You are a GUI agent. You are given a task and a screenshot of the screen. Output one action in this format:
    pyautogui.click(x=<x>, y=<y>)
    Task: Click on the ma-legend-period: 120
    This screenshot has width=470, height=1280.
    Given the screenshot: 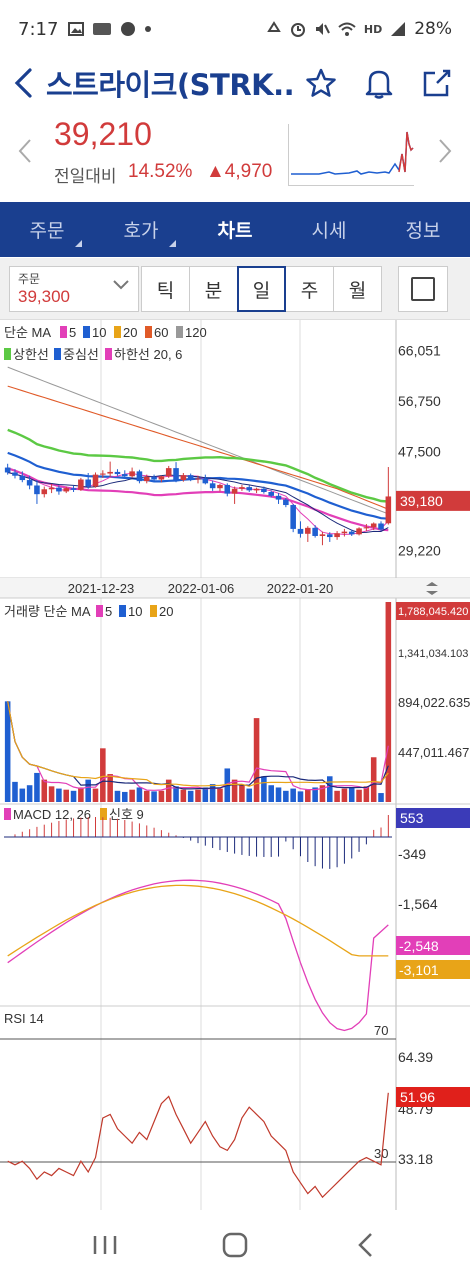 What is the action you would take?
    pyautogui.click(x=196, y=332)
    